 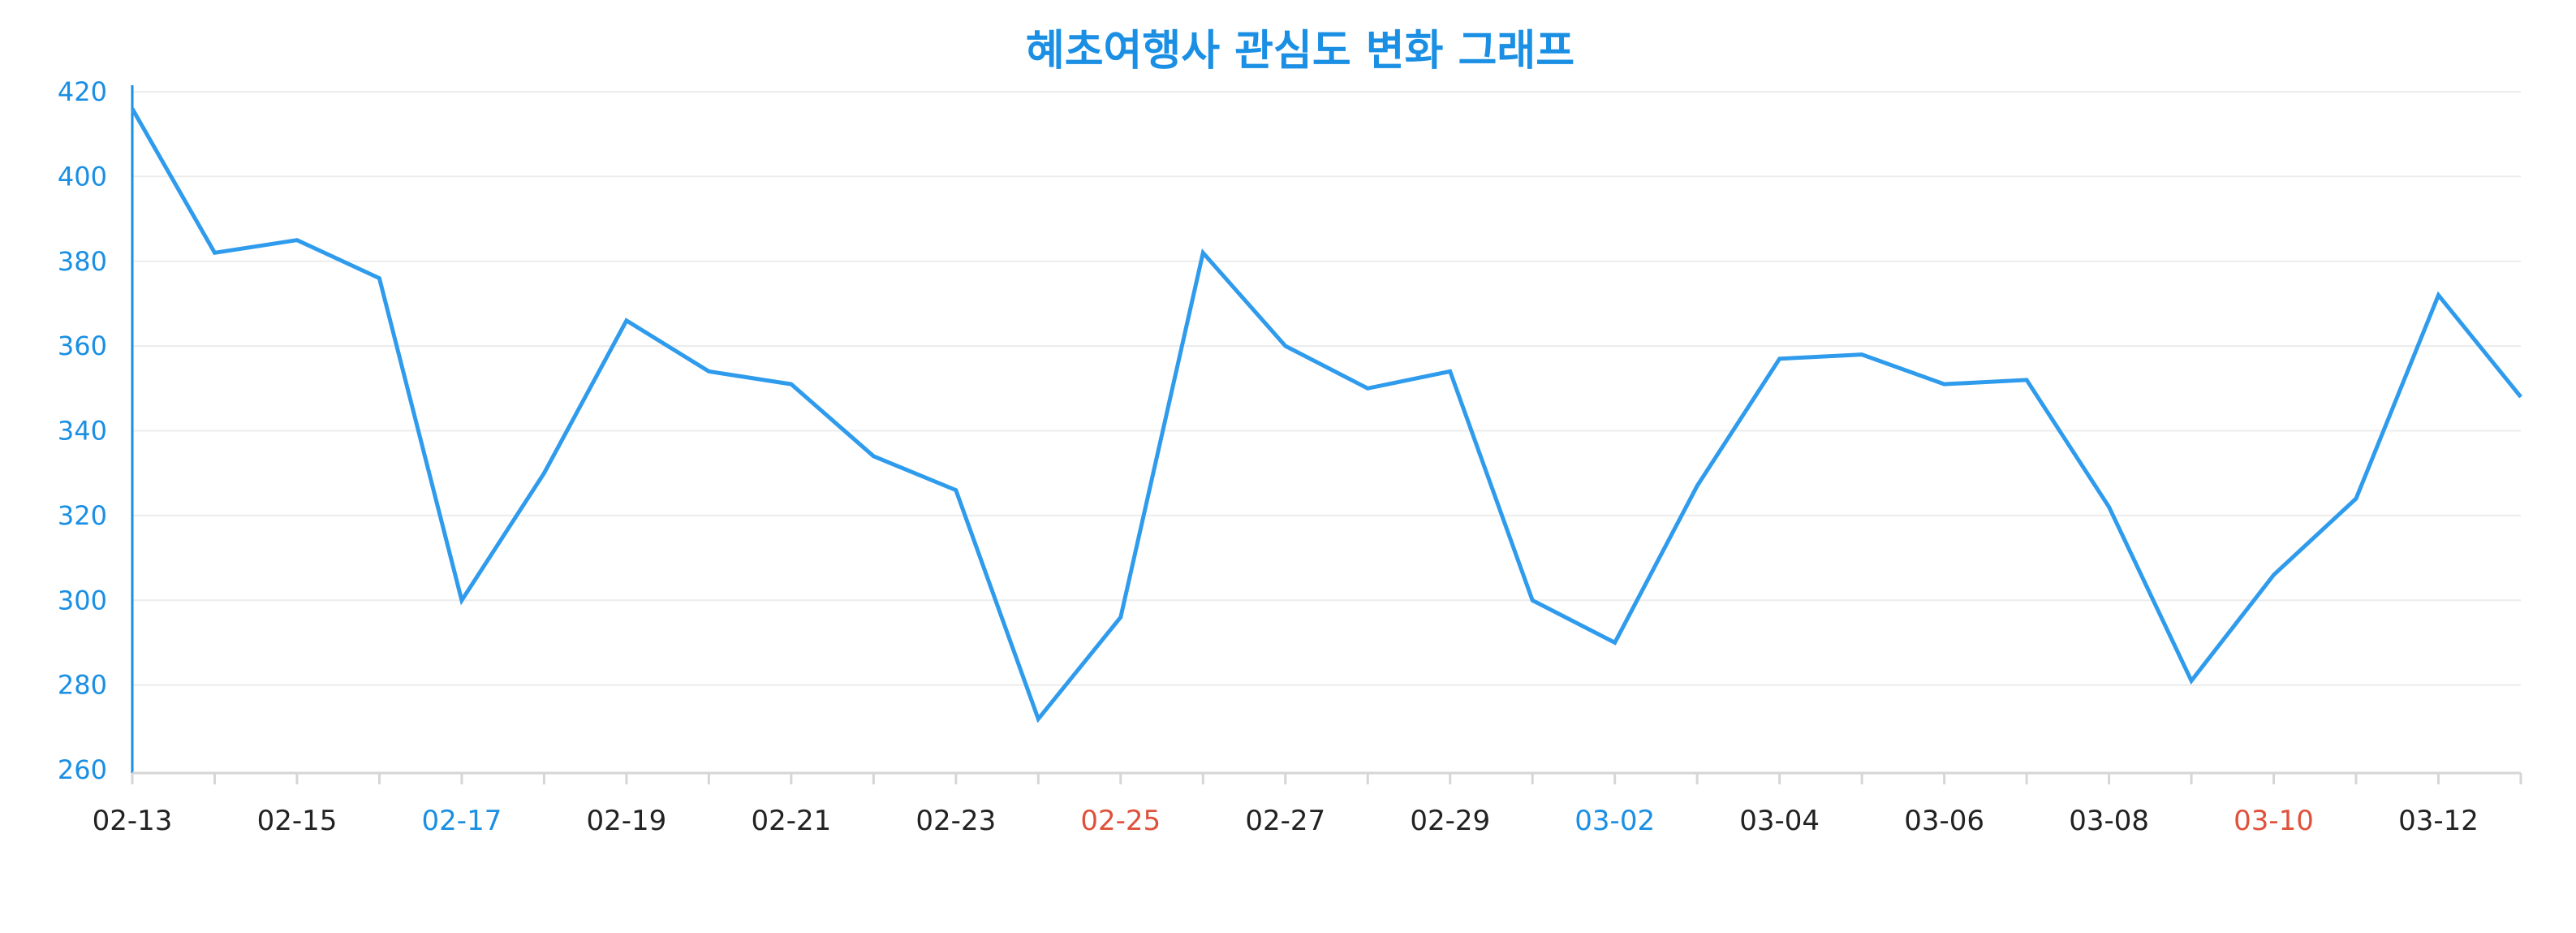 What do you see at coordinates (1121, 821) in the screenshot?
I see `x-tick-label: 02-25` at bounding box center [1121, 821].